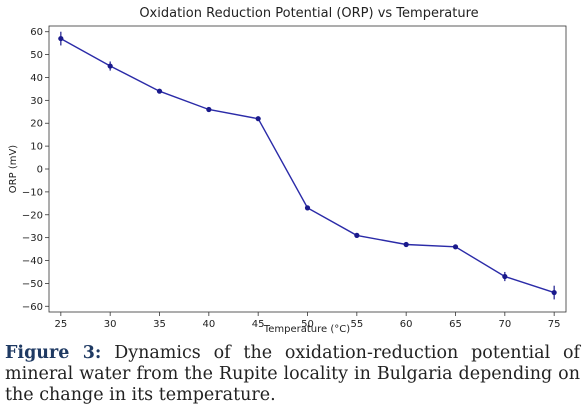 This screenshot has width=587, height=420. What do you see at coordinates (35, 170) in the screenshot?
I see `y-axis-ticks: 60 50 40 30 20 10 0 −10 −20 −30 −40 −50 −60` at bounding box center [35, 170].